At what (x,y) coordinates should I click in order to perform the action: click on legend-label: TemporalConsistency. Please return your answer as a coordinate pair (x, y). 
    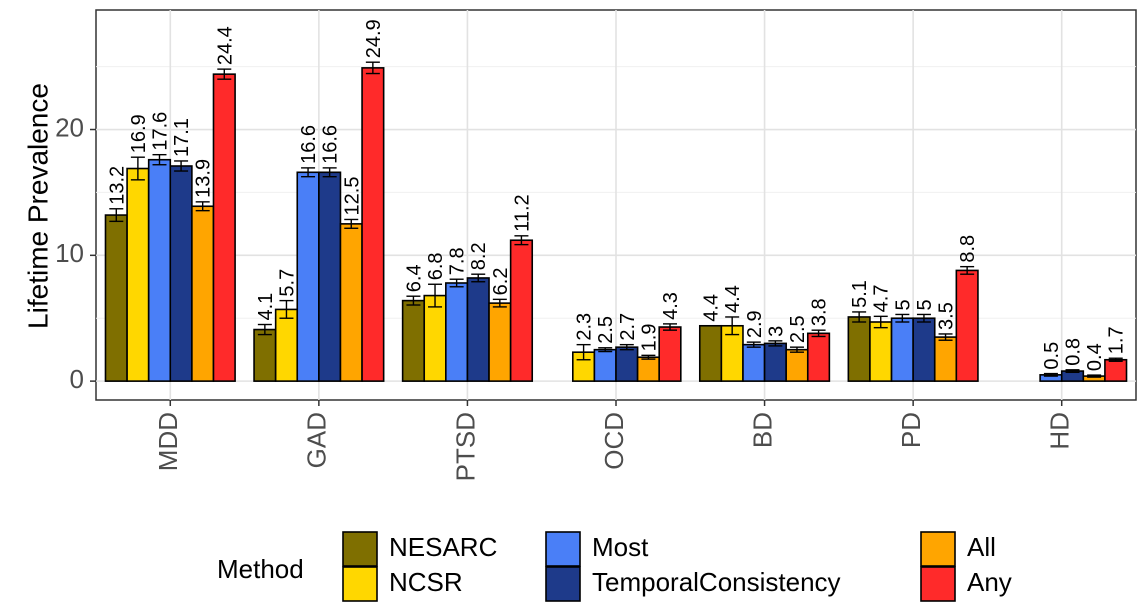
    Looking at the image, I should click on (716, 582).